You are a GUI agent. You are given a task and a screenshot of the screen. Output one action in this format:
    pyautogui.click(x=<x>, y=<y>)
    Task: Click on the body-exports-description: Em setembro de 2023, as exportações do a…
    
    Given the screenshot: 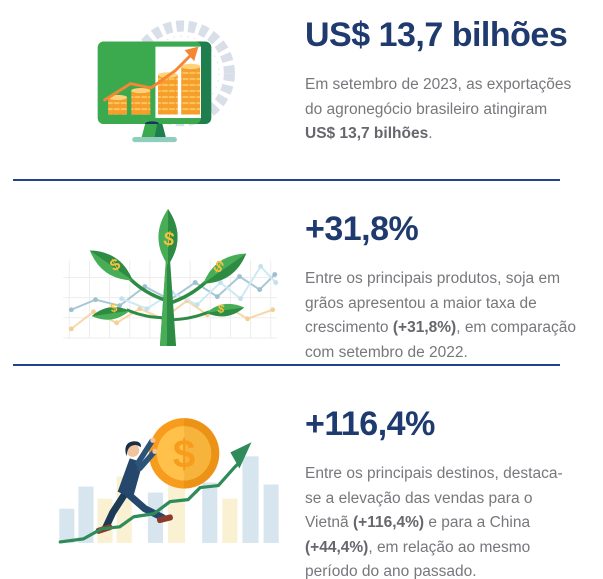 What is the action you would take?
    pyautogui.click(x=438, y=109)
    